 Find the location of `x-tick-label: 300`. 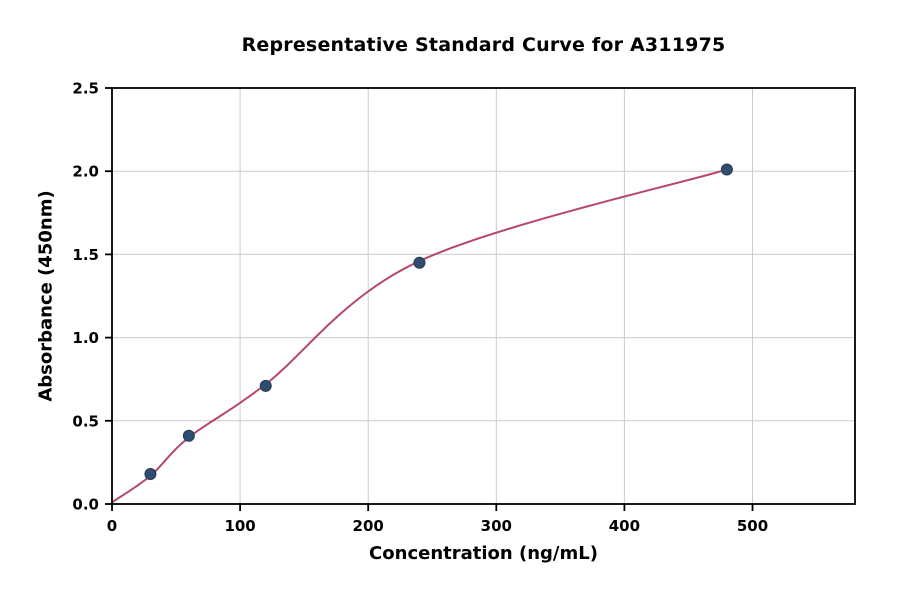

x-tick-label: 300 is located at coordinates (496, 526).